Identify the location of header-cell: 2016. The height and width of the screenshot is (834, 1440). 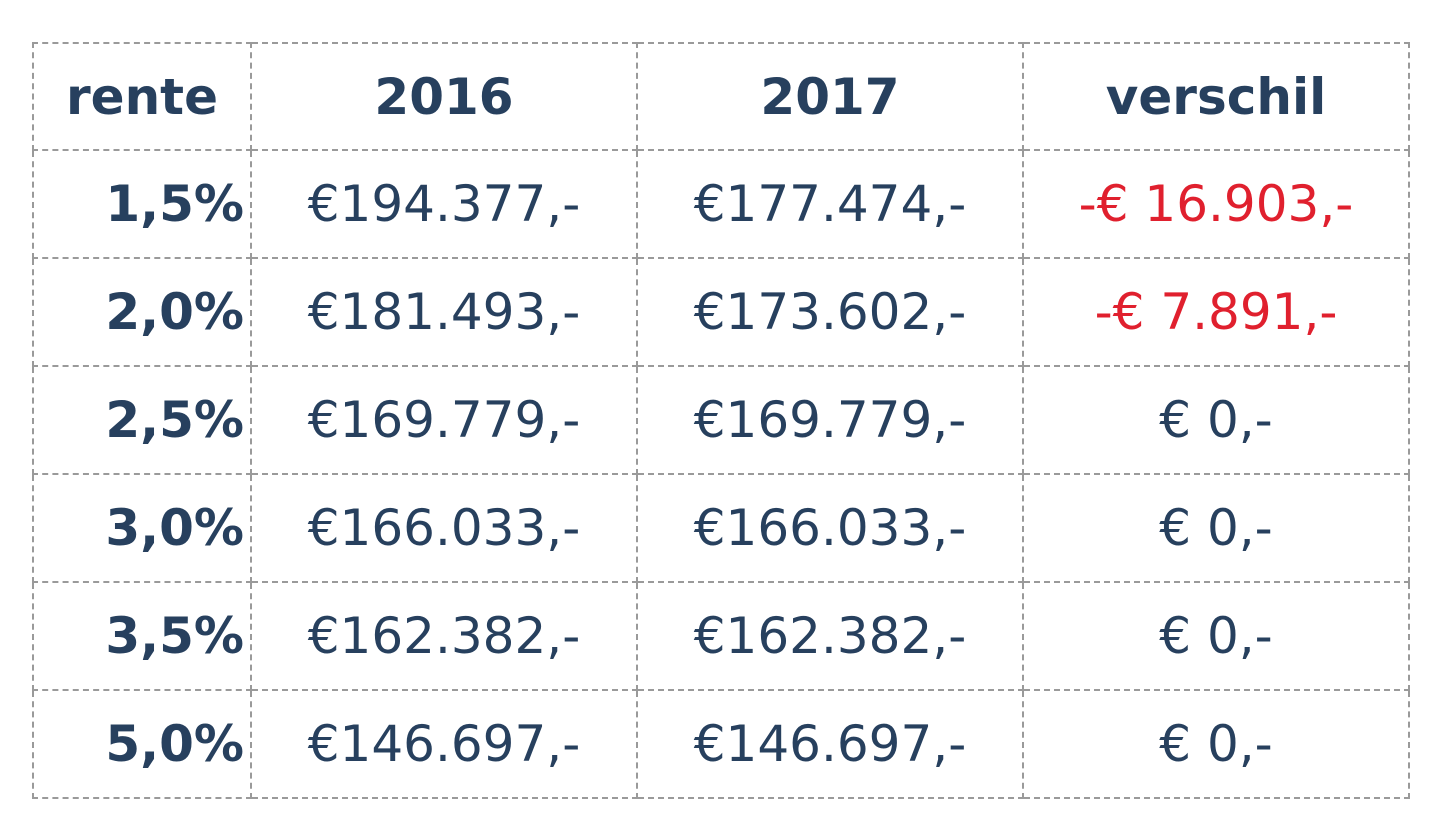
(444, 96).